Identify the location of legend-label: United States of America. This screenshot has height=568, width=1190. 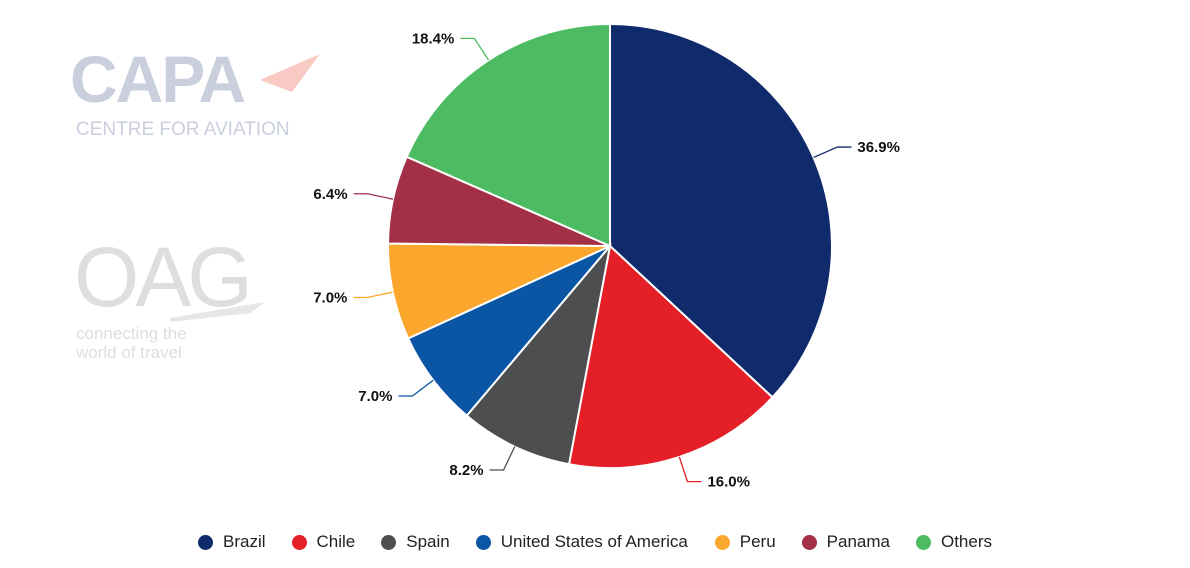
(594, 541).